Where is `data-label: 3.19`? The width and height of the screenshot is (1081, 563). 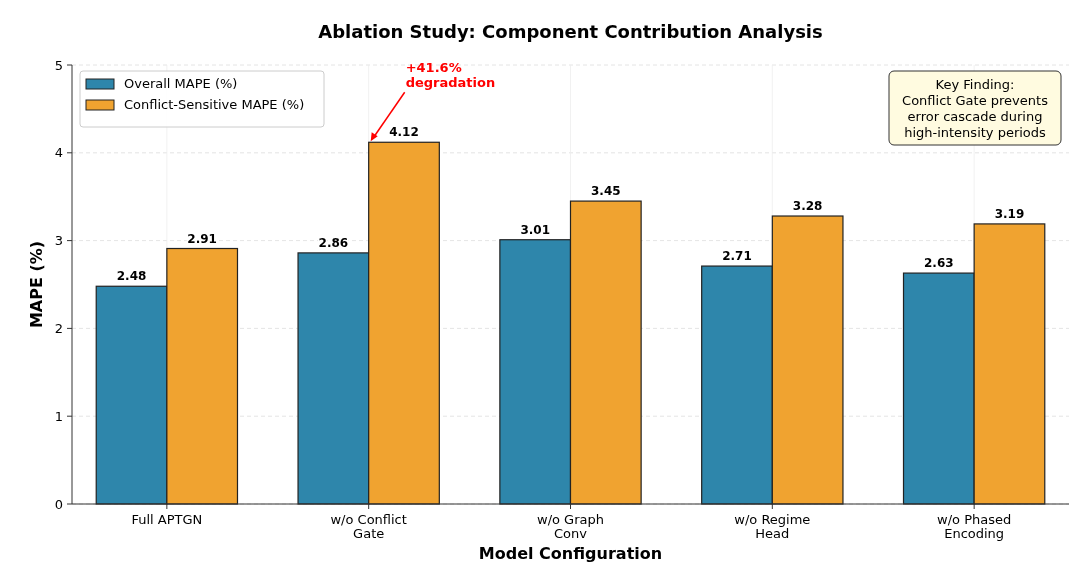
data-label: 3.19 is located at coordinates (1009, 213).